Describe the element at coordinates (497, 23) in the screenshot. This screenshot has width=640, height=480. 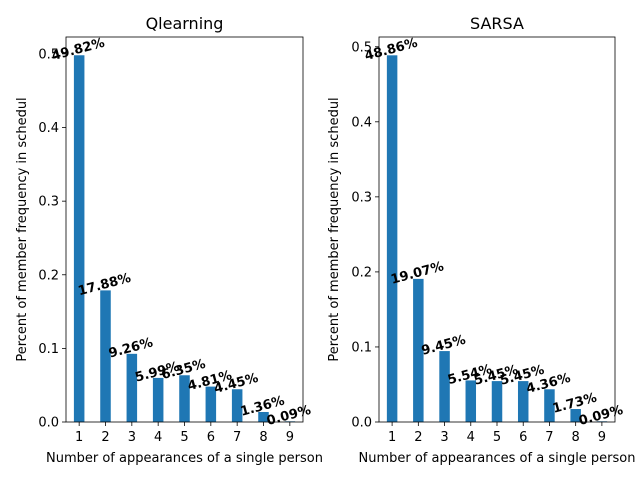
I see `chart-title: SARSA` at that location.